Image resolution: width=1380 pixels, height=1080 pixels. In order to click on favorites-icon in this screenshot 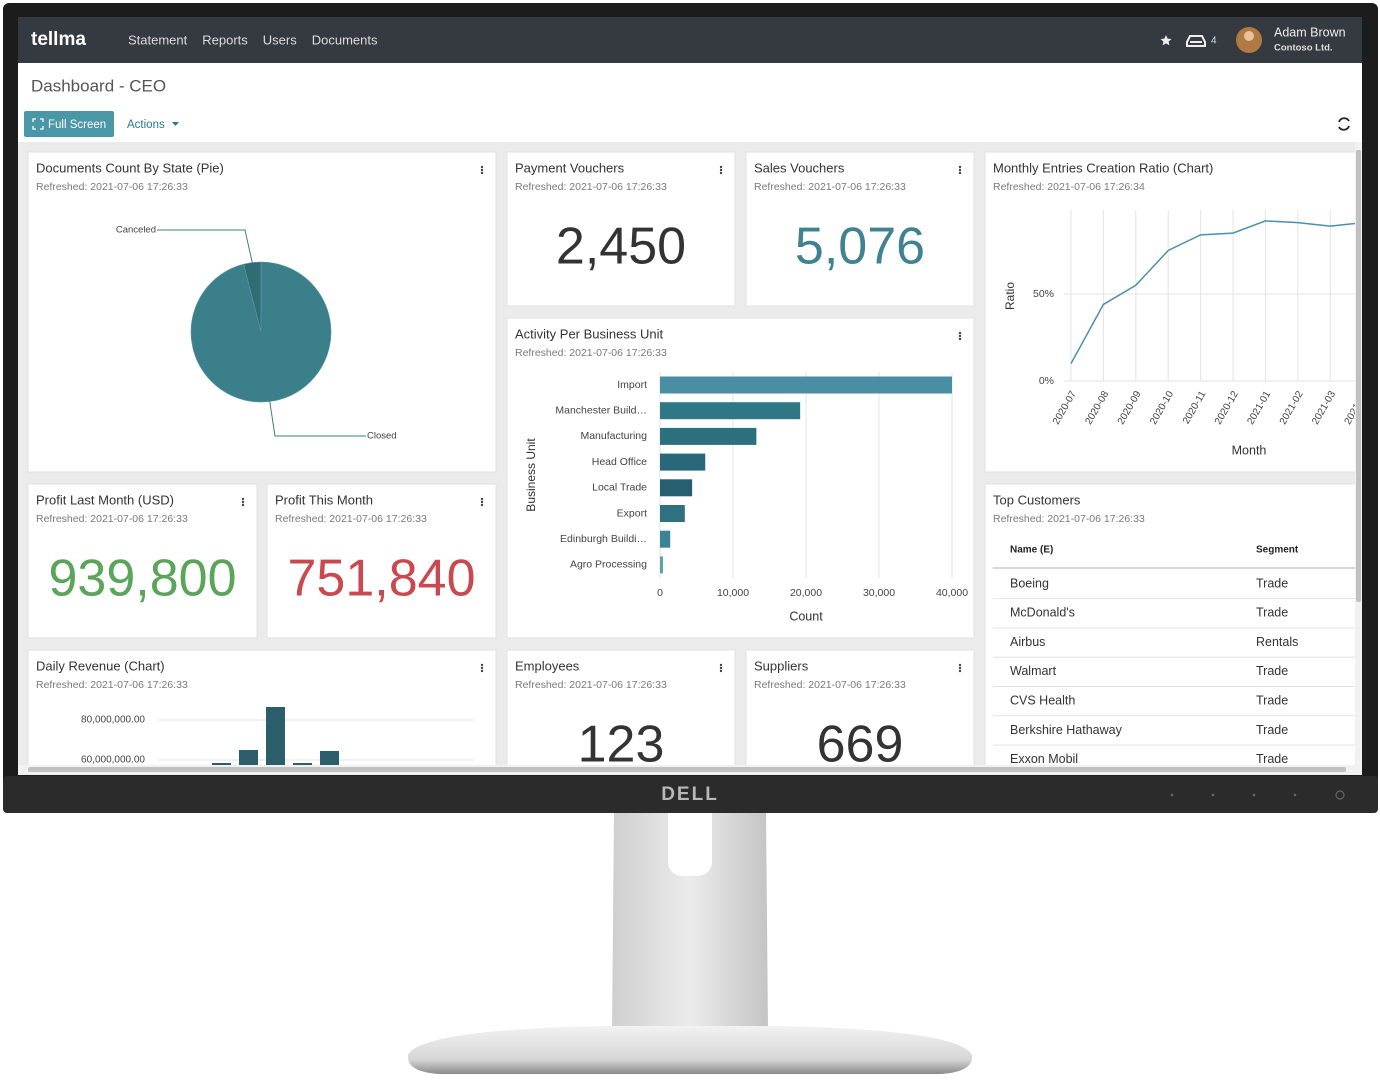, I will do `click(1166, 40)`.